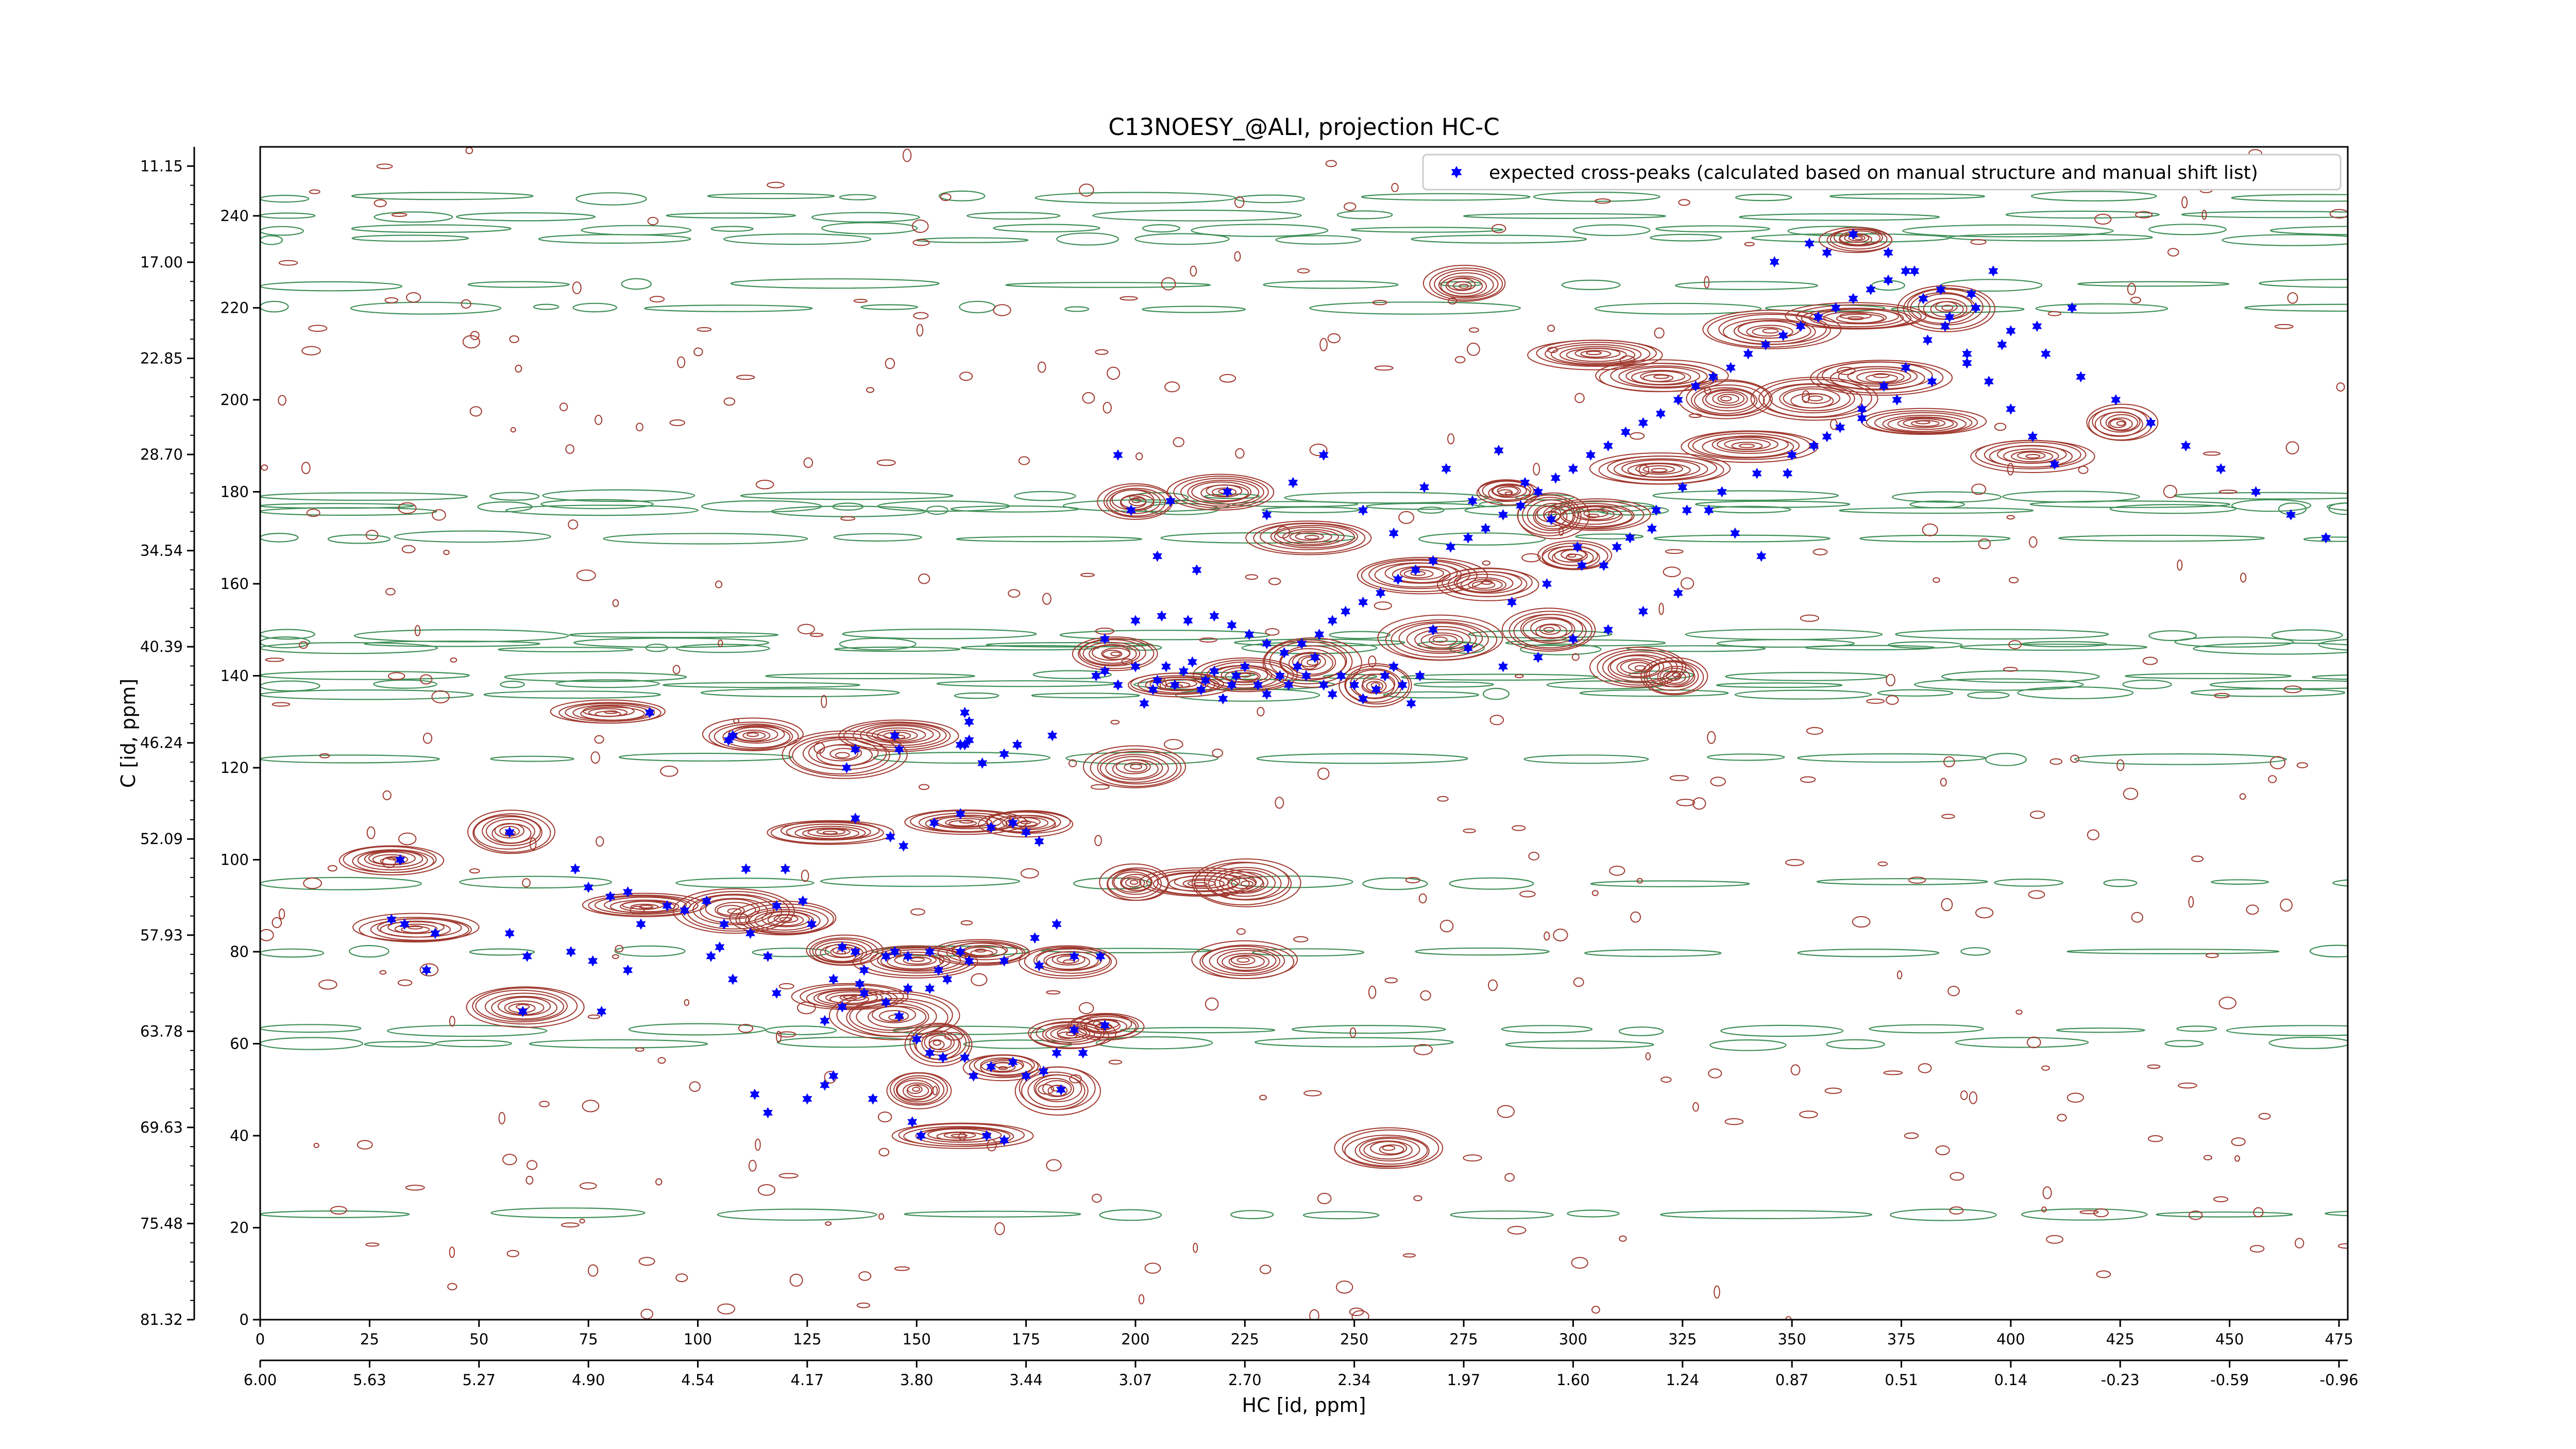  Describe the element at coordinates (239, 1135) in the screenshot. I see `y-index-tick-label: 40` at that location.